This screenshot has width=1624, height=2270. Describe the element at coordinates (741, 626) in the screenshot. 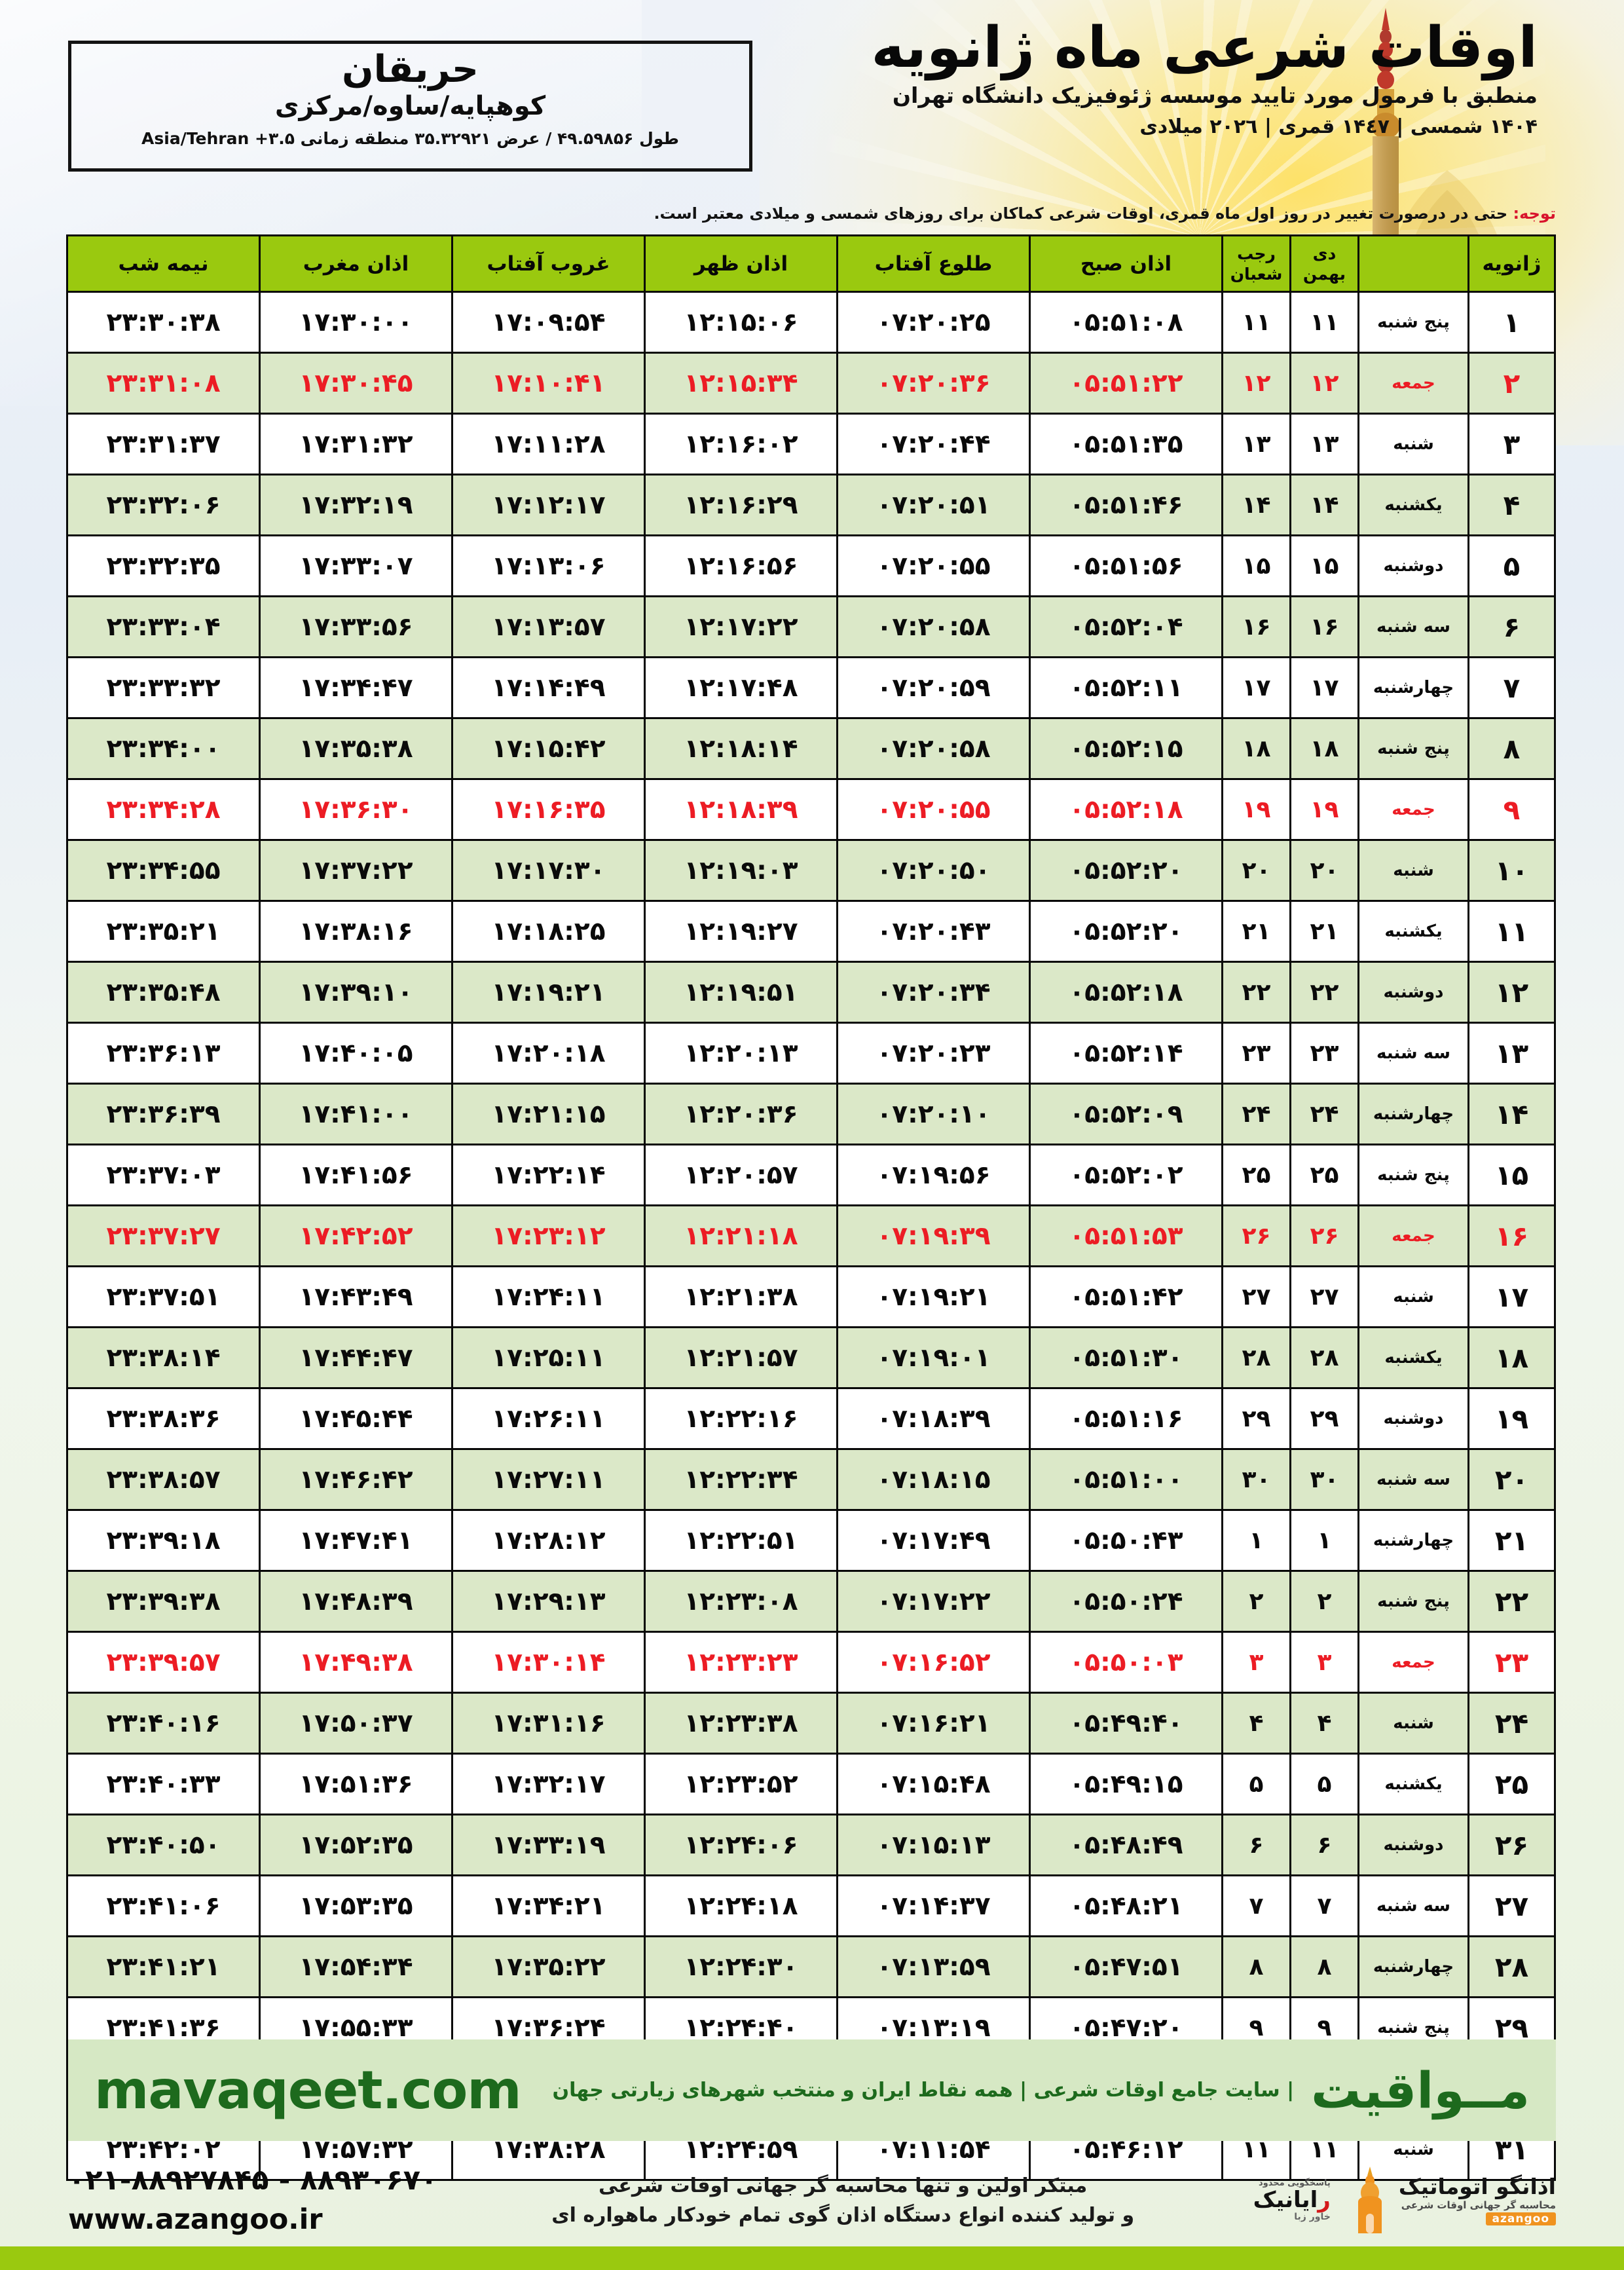

I see `cell-dhuhr: ۱۲:۱۷:۲۲` at that location.